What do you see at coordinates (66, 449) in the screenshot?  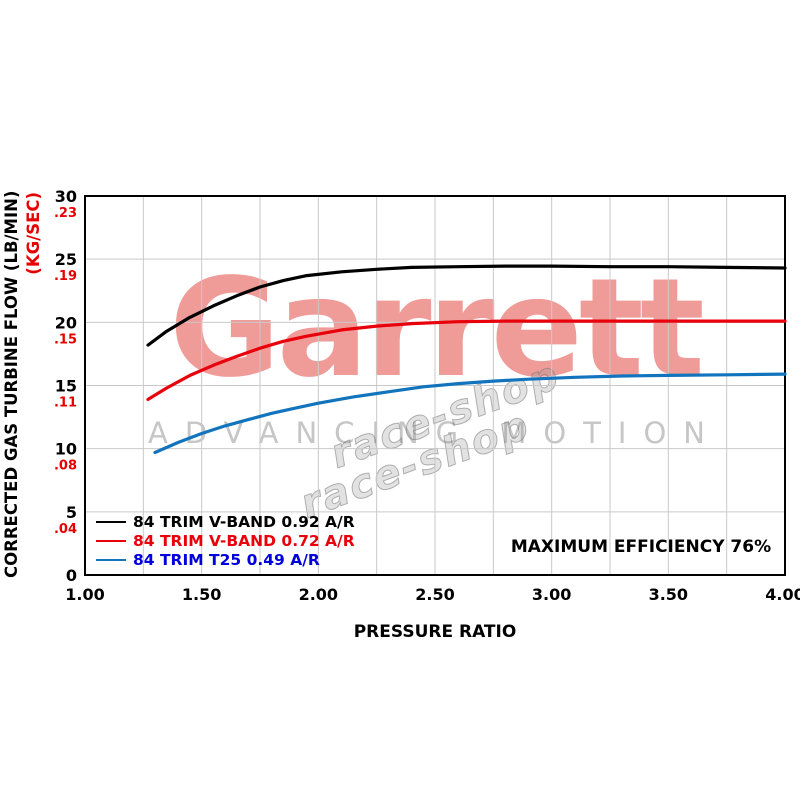 I see `y-tick-label-lb: 10` at bounding box center [66, 449].